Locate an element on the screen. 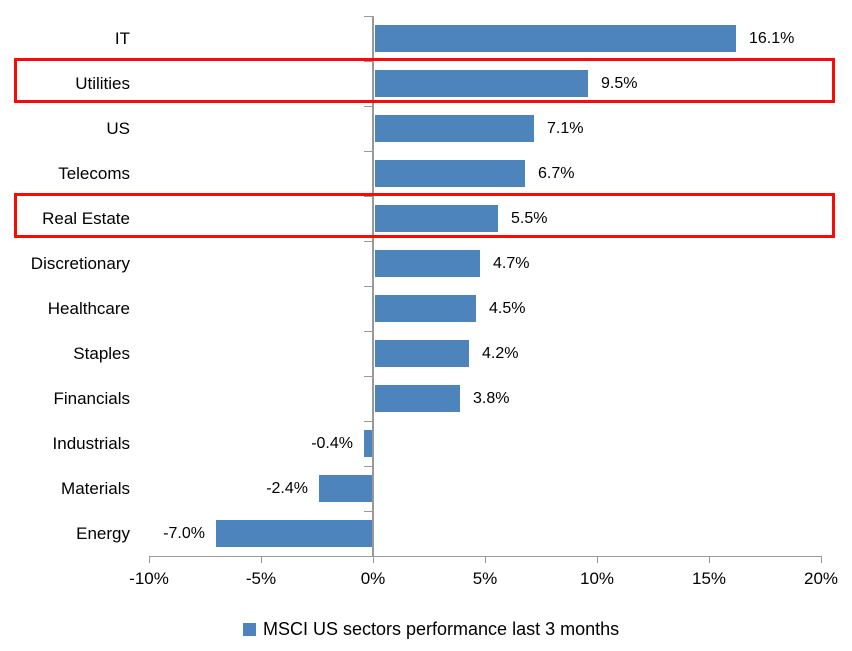  category-label: IT is located at coordinates (122, 38).